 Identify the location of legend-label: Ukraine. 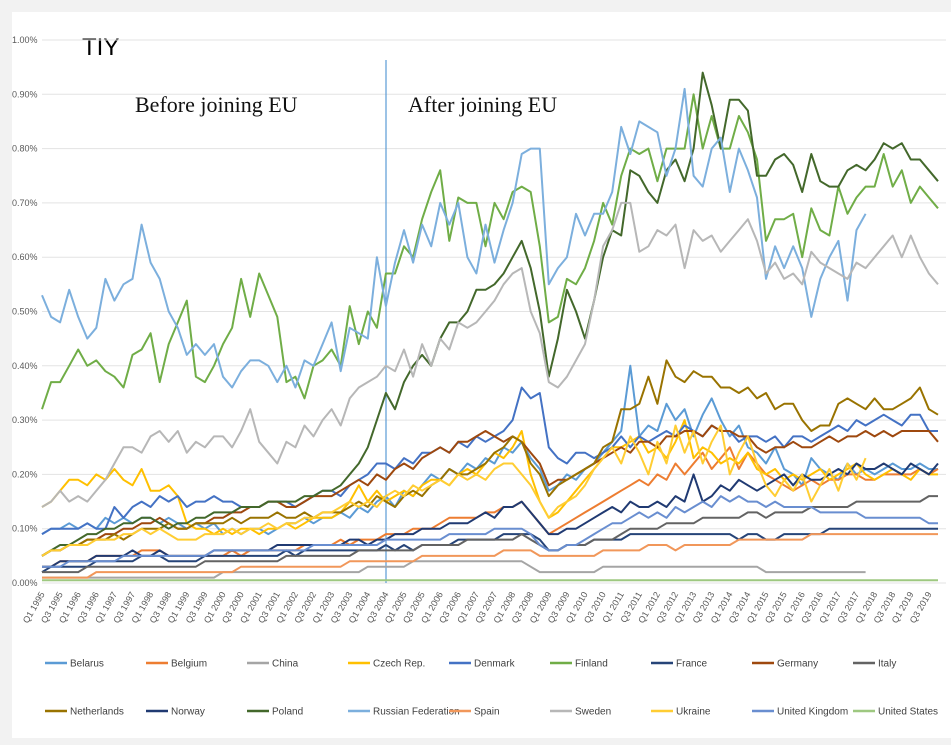
(693, 712).